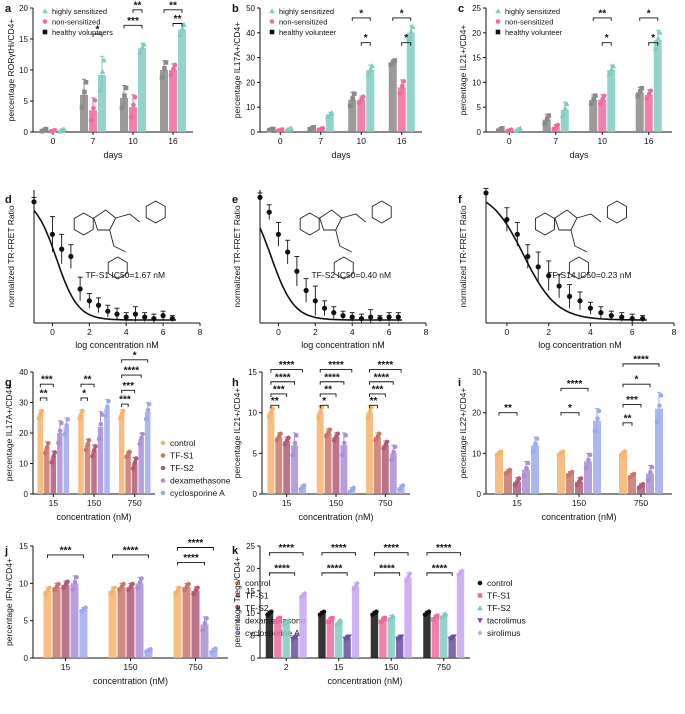 Image resolution: width=685 pixels, height=714 pixels. What do you see at coordinates (476, 8) in the screenshot?
I see `y-tick-label: 25` at bounding box center [476, 8].